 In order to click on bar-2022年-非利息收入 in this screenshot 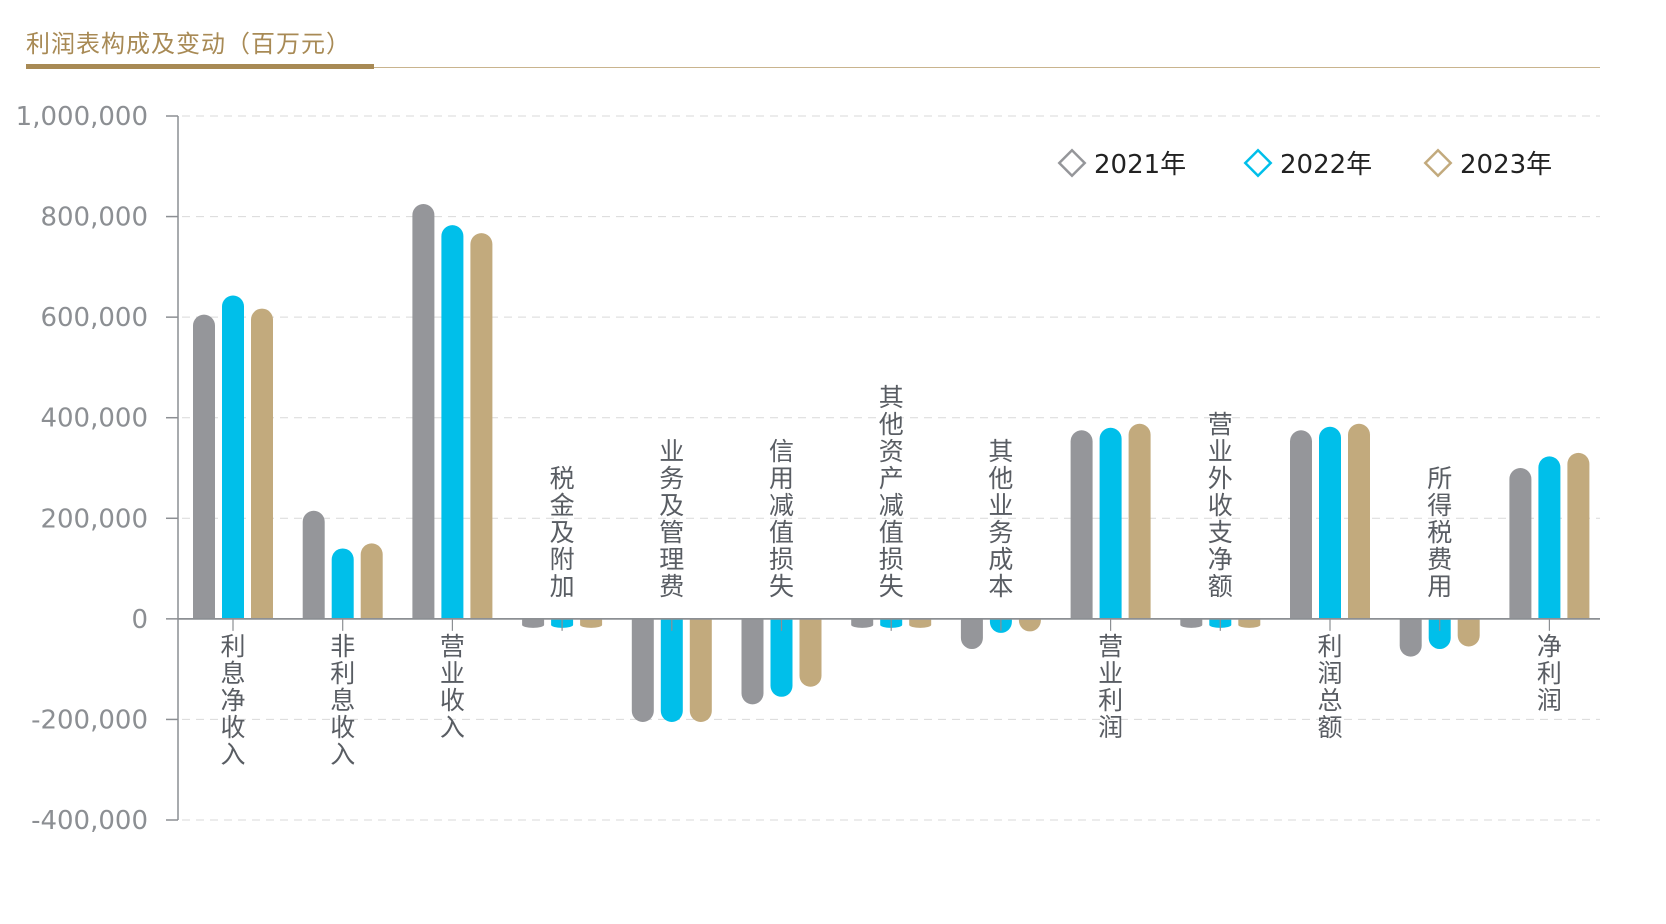, I will do `click(342, 583)`.